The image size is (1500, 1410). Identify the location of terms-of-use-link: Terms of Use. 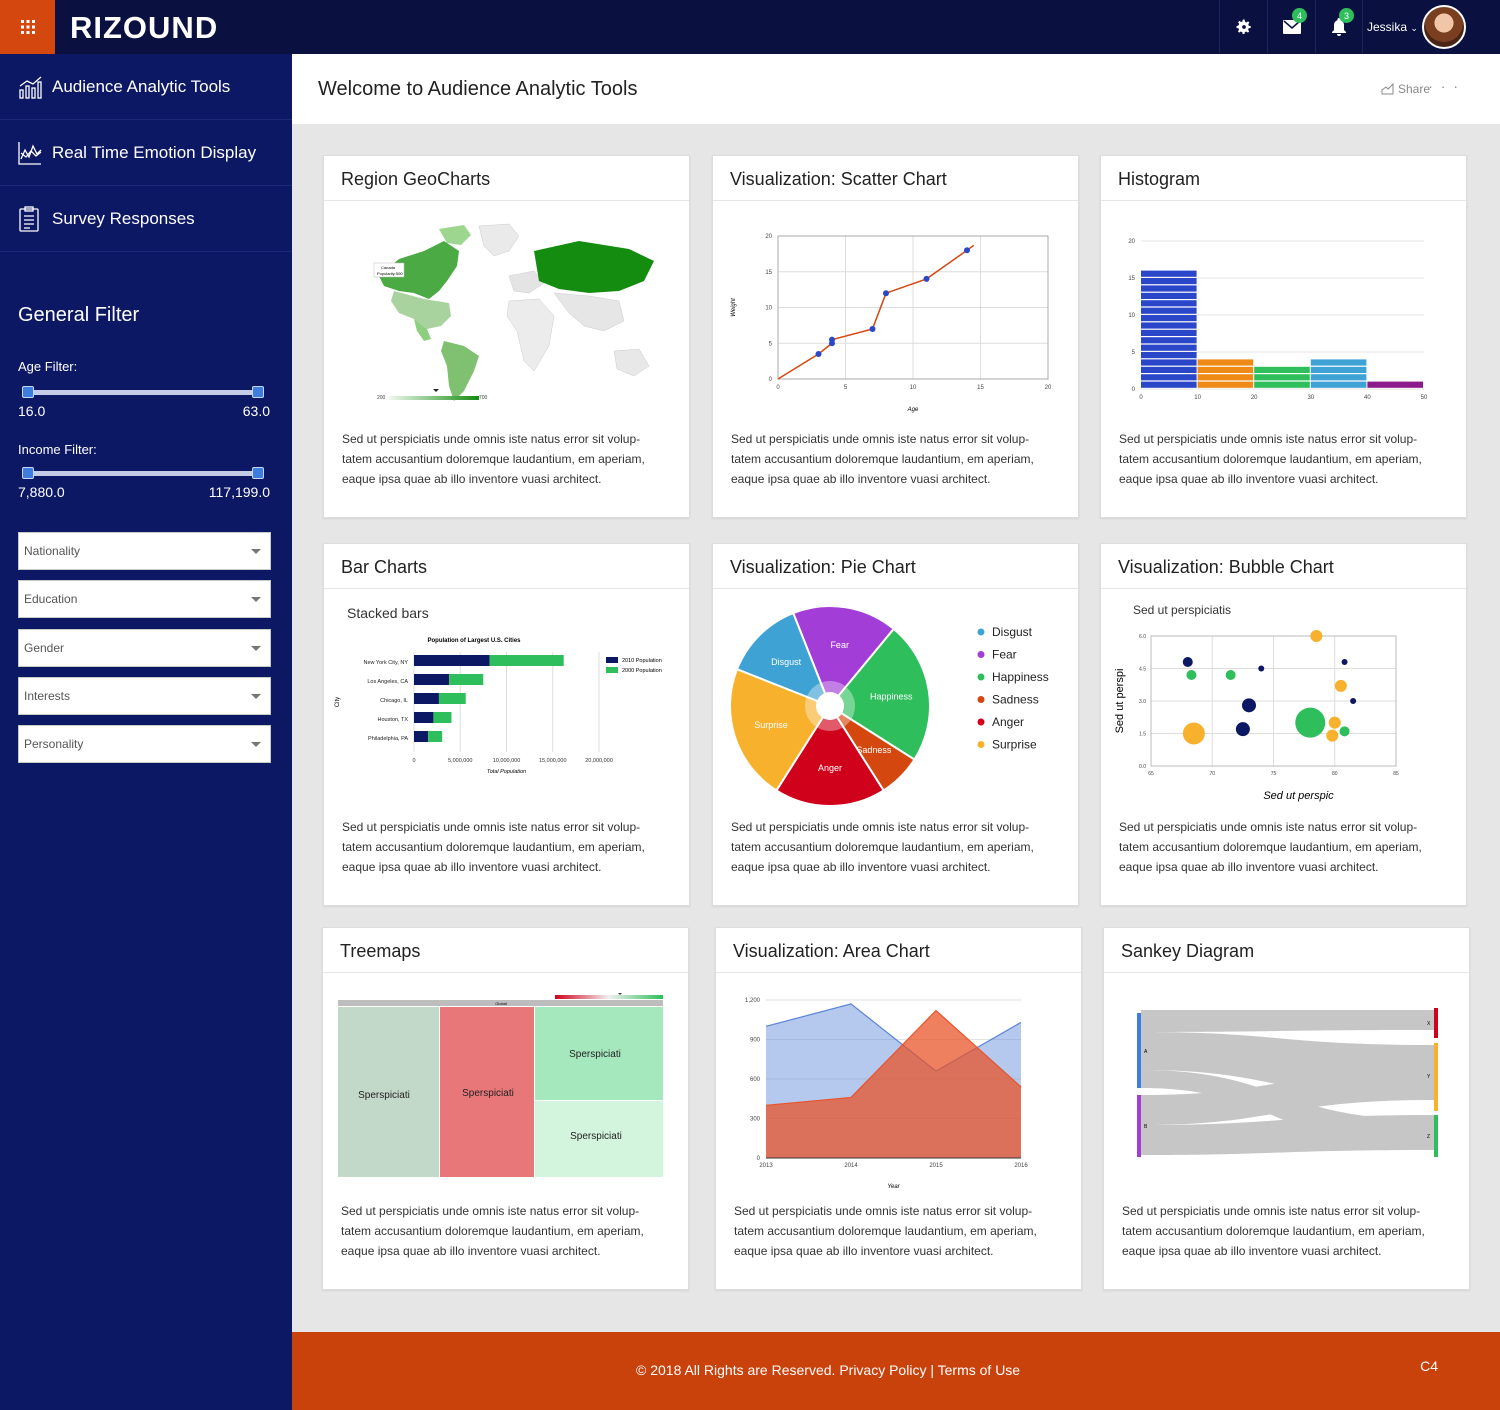
(979, 1370).